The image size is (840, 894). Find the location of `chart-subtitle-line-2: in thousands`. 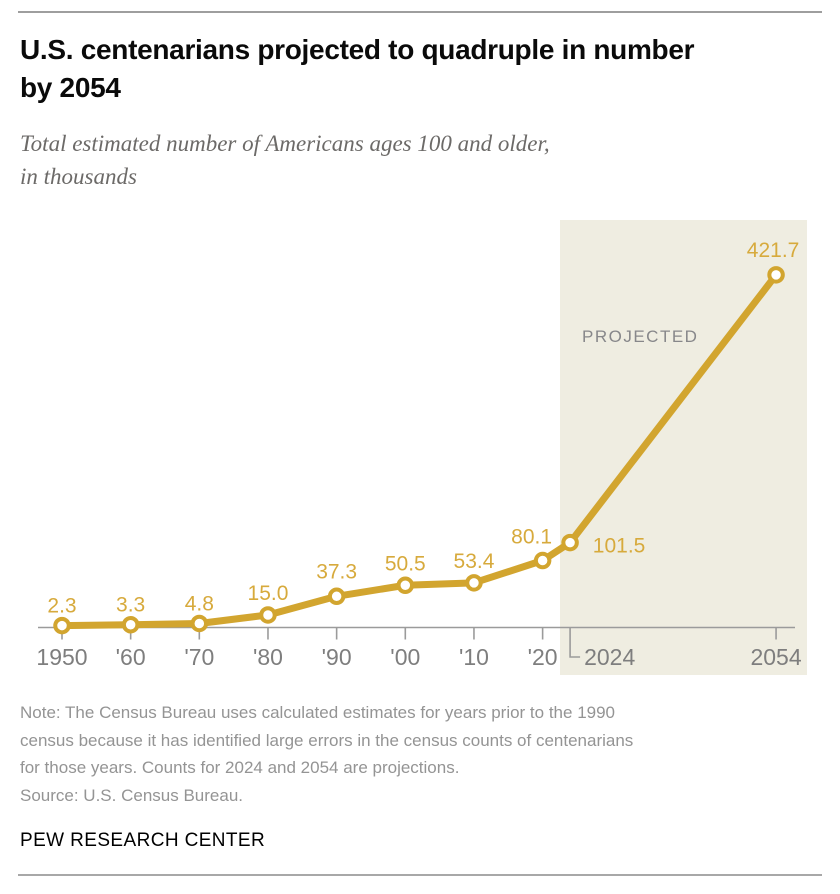

chart-subtitle-line-2: in thousands is located at coordinates (78, 176).